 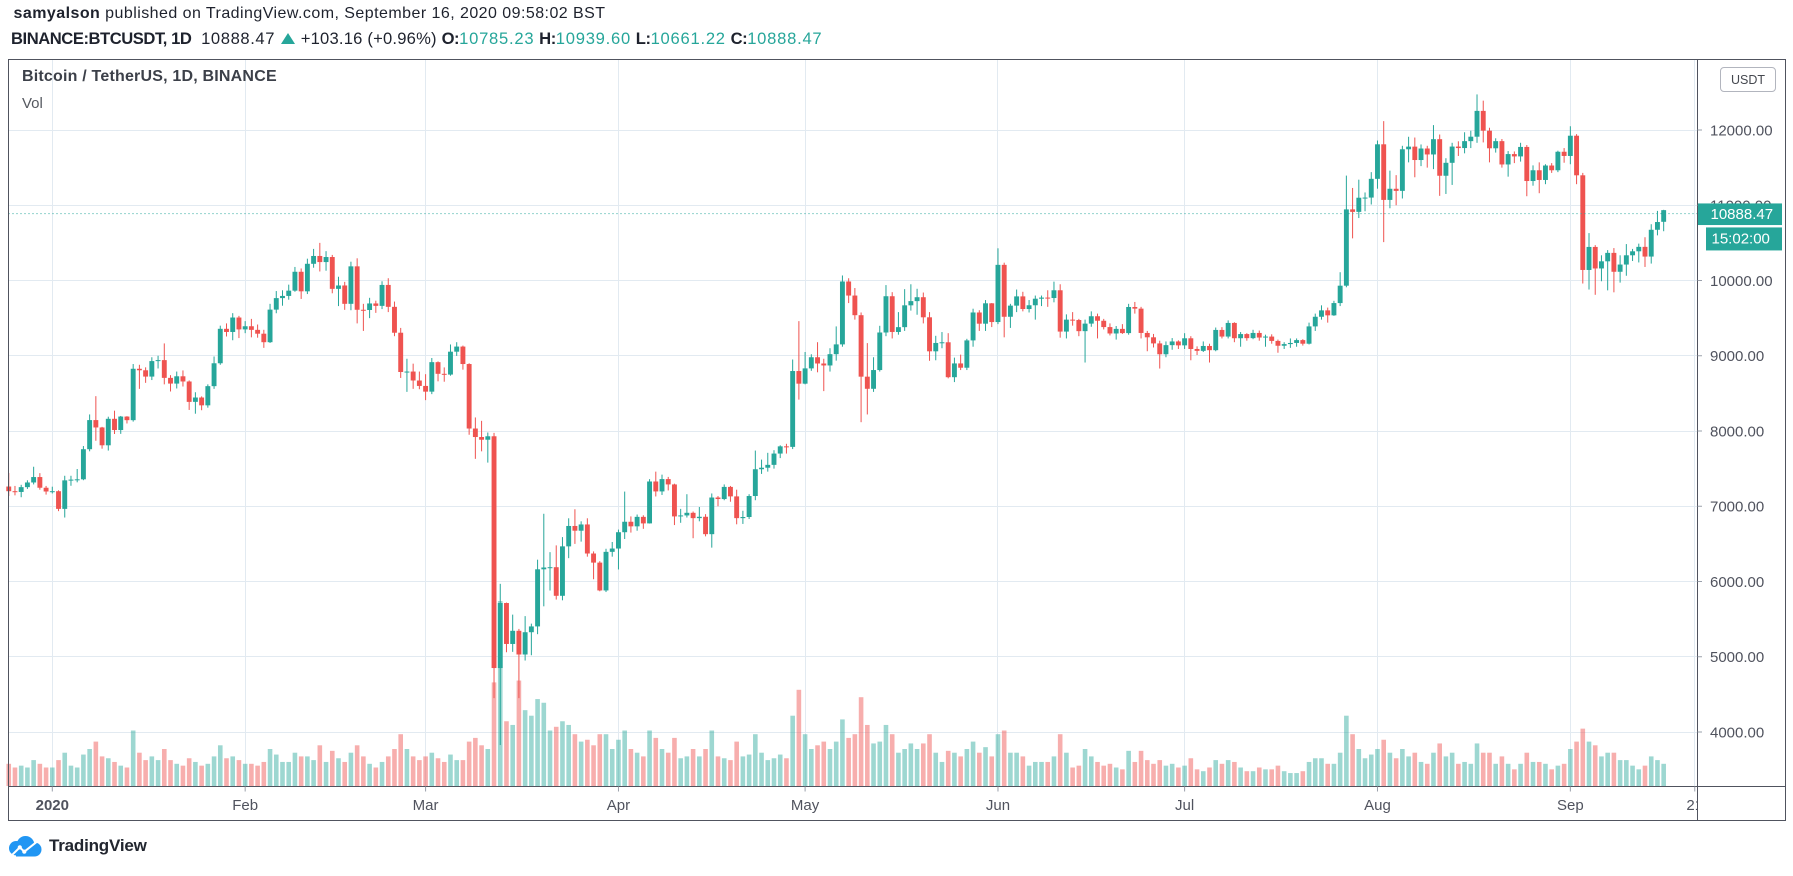 What do you see at coordinates (1737, 657) in the screenshot?
I see `svg-text: 5000.00` at bounding box center [1737, 657].